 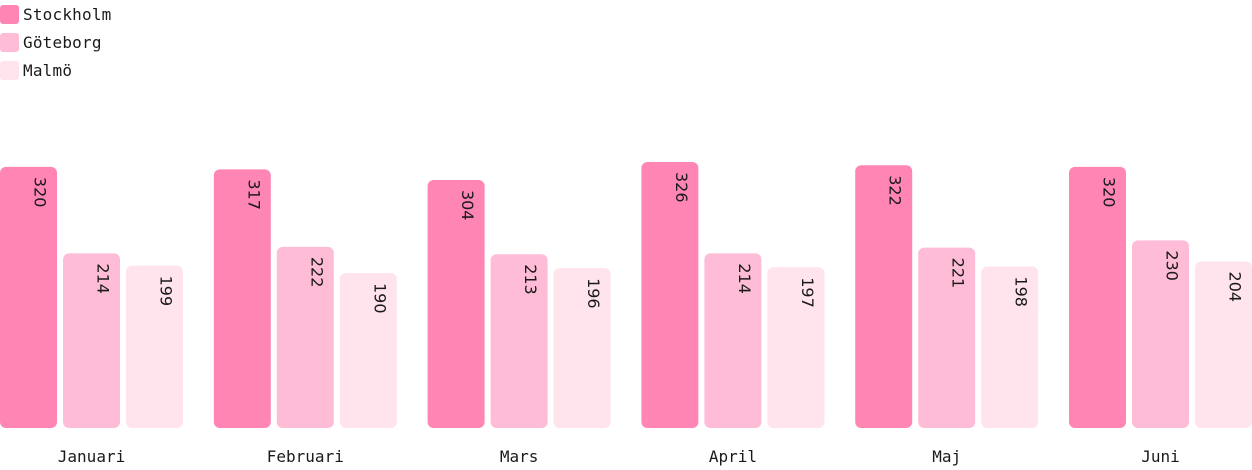 I want to click on category-label-maj: Maj, so click(x=946, y=456).